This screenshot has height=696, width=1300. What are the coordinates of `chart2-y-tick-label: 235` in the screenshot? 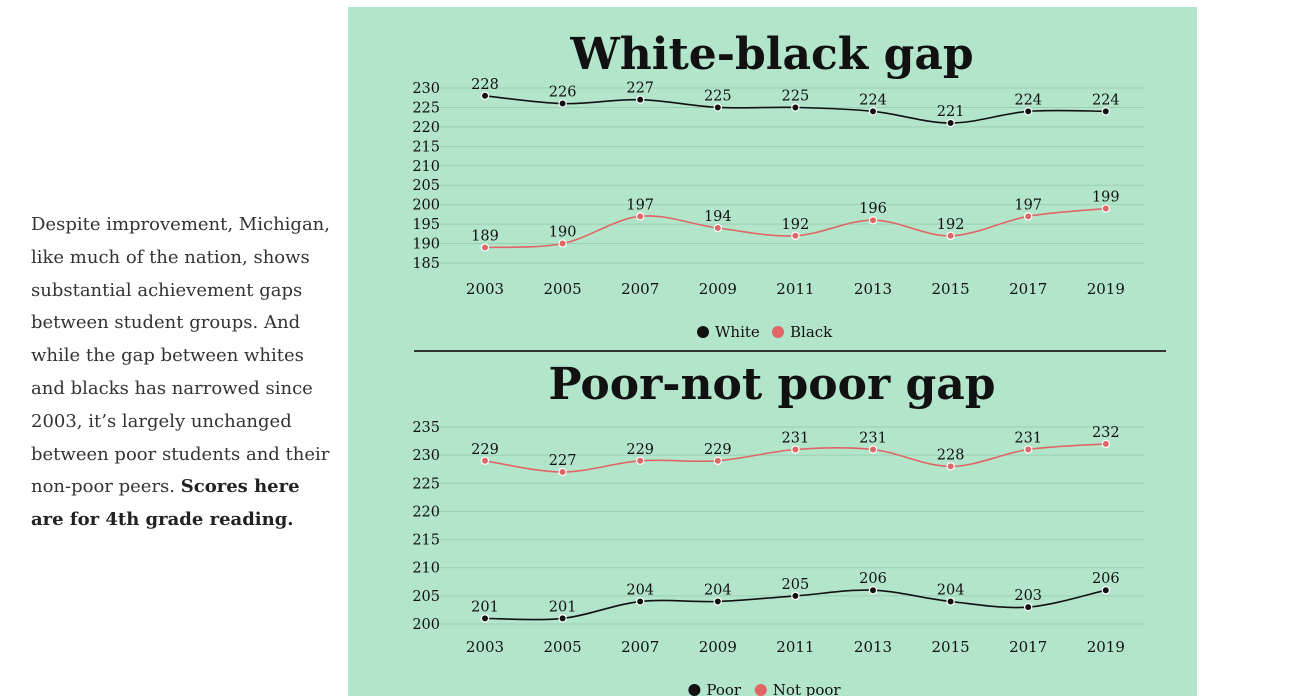 It's located at (426, 428).